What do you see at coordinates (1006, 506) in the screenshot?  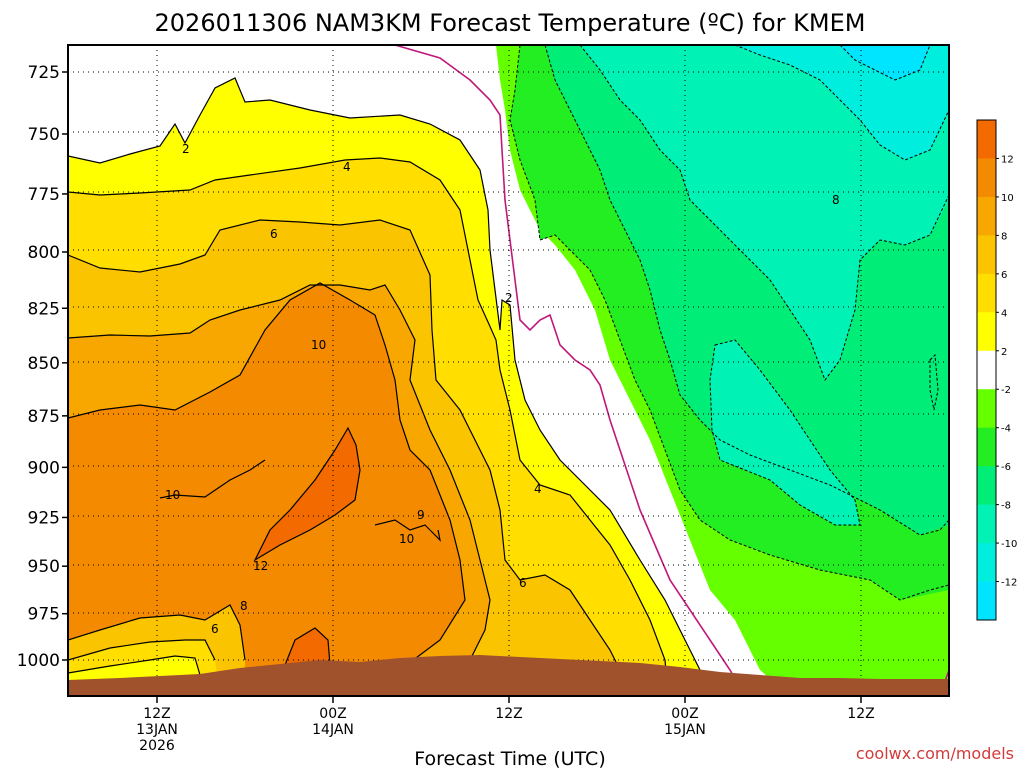 I see `colorbar-label: -8` at bounding box center [1006, 506].